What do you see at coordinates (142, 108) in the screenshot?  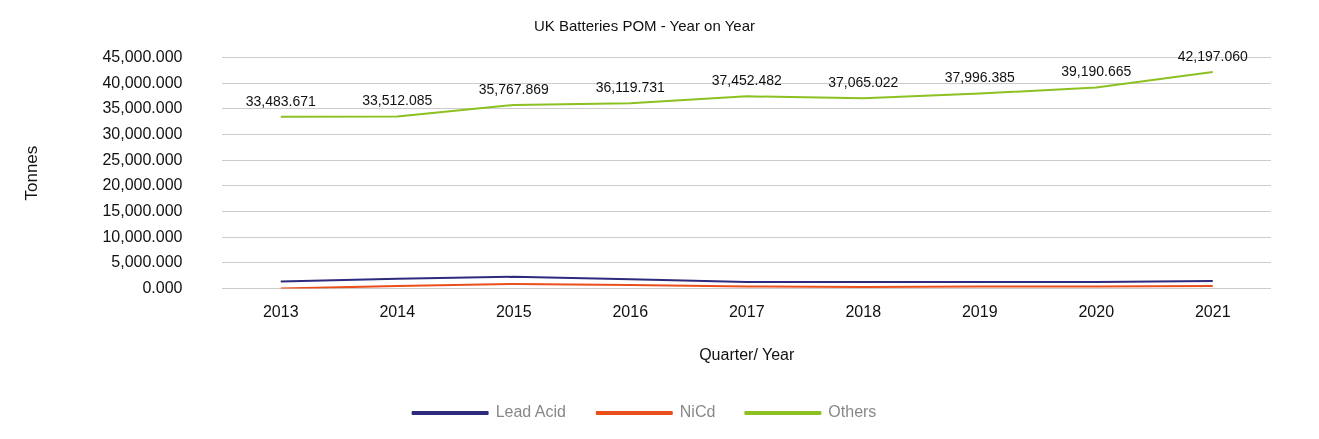 I see `y-tick-label: 35,000.000` at bounding box center [142, 108].